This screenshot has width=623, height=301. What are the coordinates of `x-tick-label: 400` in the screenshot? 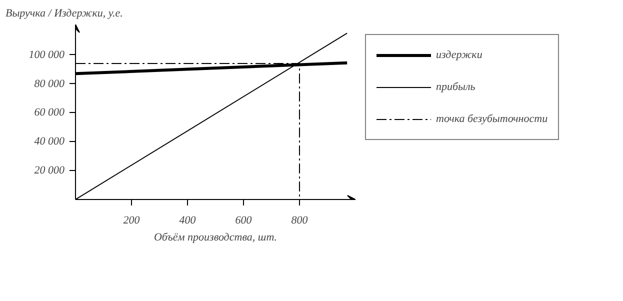 It's located at (187, 220).